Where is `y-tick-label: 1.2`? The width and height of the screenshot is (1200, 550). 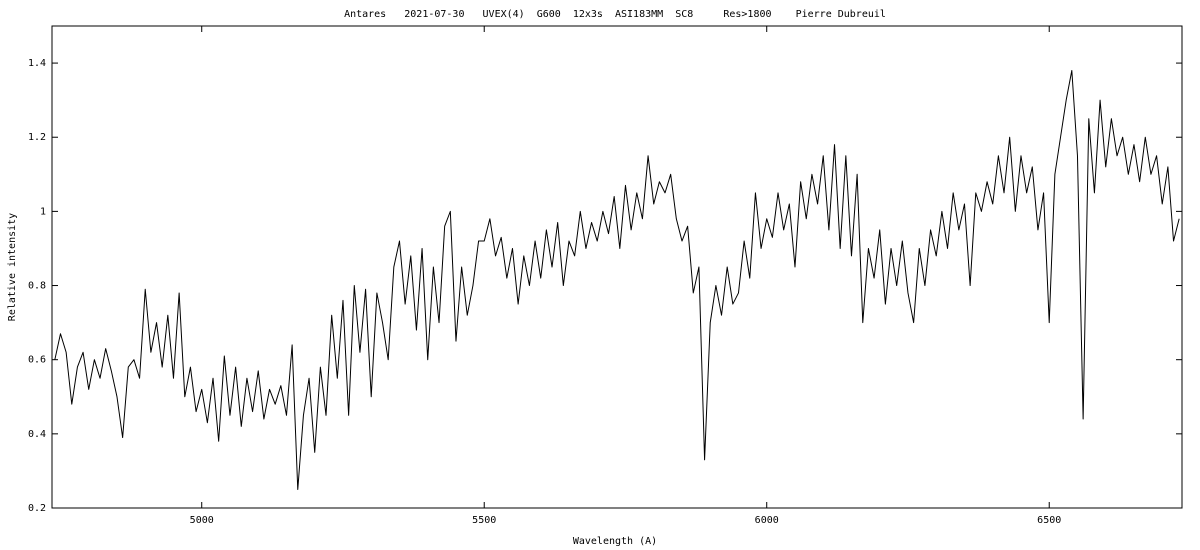 y-tick-label: 1.2 is located at coordinates (37, 137).